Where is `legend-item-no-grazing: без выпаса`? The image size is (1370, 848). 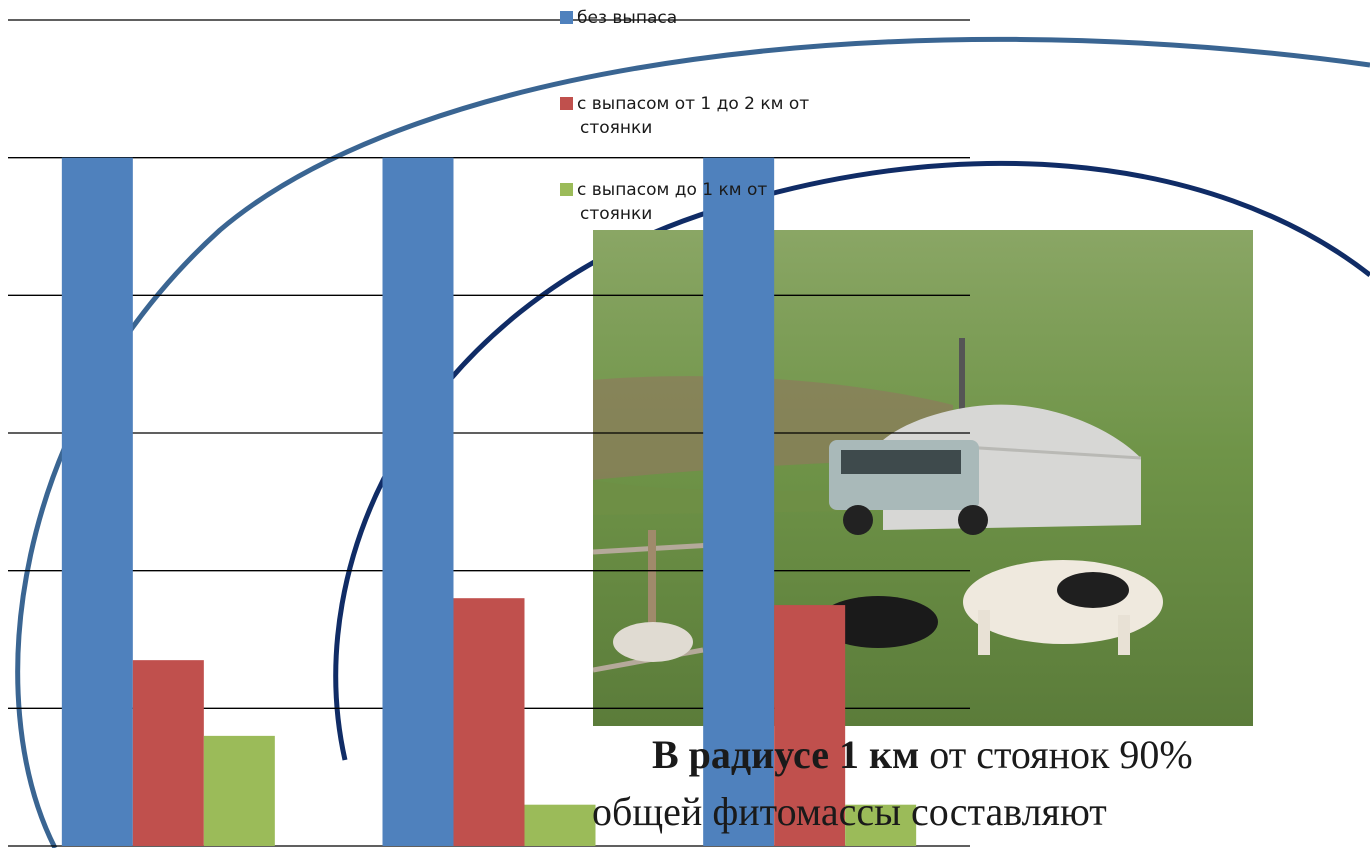
legend-item-no-grazing: без выпаса is located at coordinates (618, 18).